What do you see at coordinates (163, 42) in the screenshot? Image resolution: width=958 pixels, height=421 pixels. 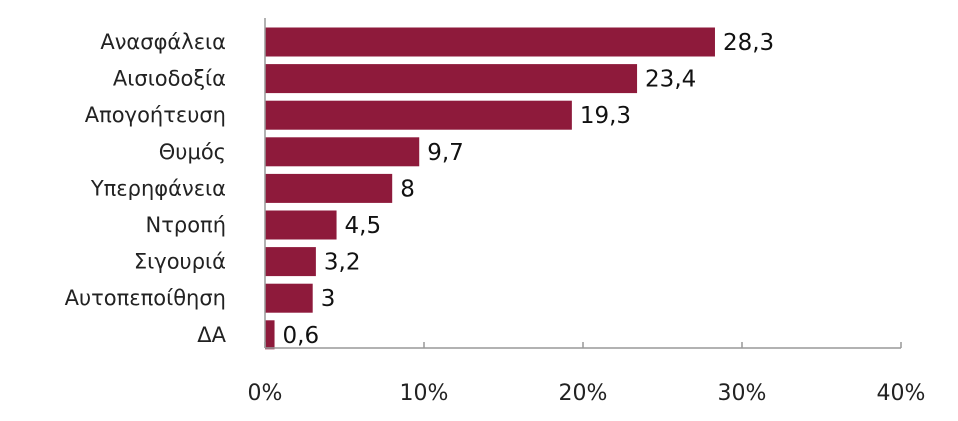 I see `category-label: Ανασφάλεια` at bounding box center [163, 42].